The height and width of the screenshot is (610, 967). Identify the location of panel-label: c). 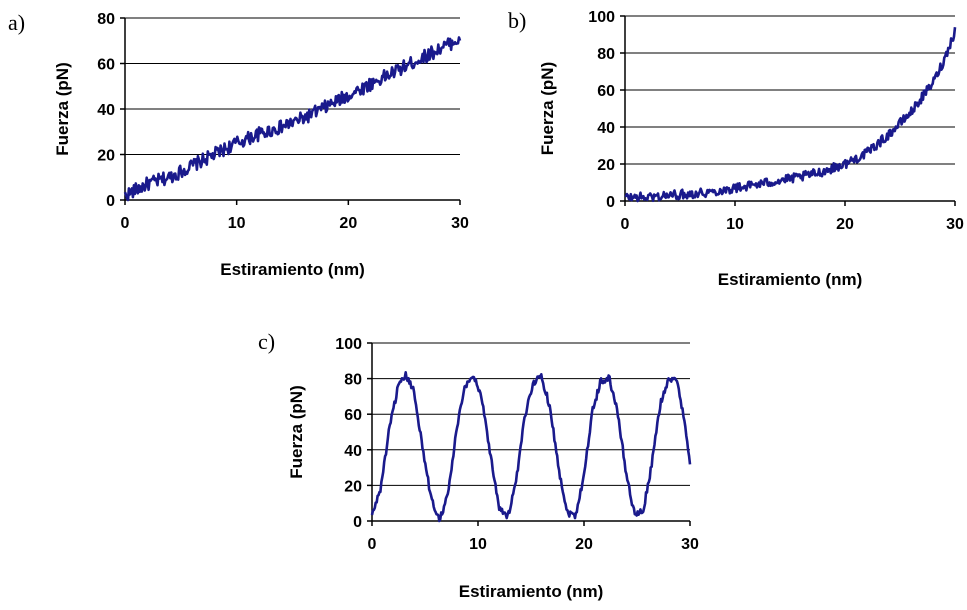
(266, 341).